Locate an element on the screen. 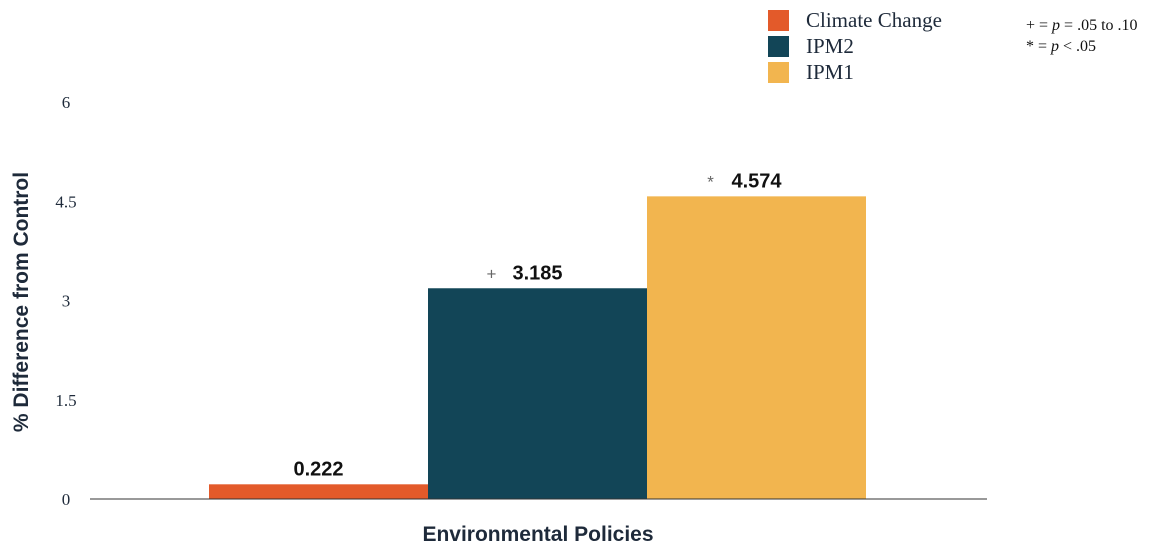  y-tick-label: 0 is located at coordinates (66, 499).